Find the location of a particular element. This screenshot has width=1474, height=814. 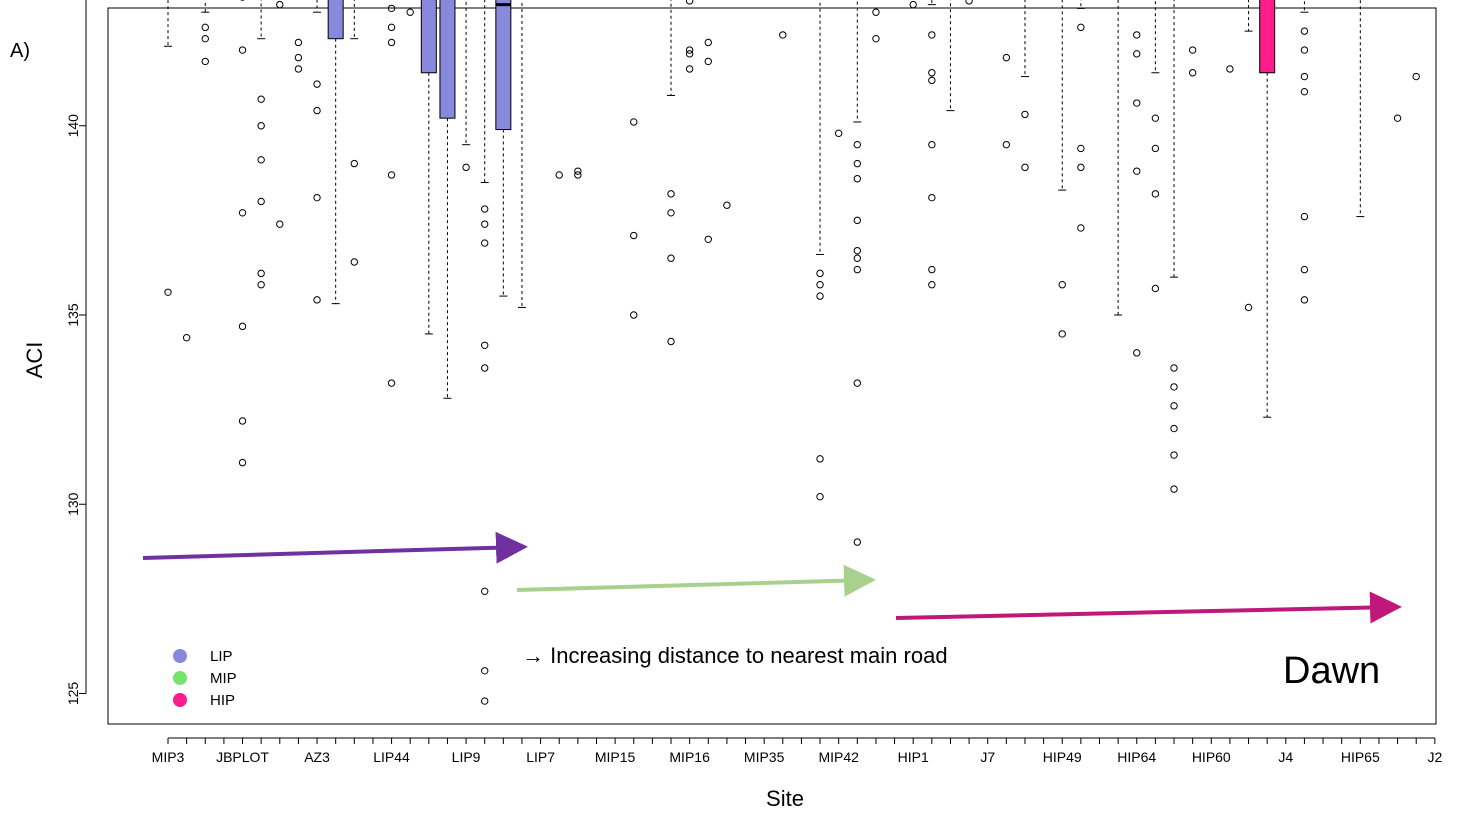

y-tick-label: 140 is located at coordinates (73, 126).